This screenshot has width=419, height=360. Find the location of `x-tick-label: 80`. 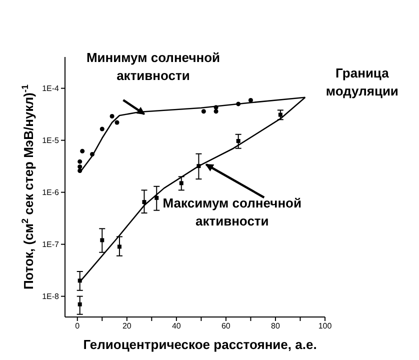

x-tick-label: 80 is located at coordinates (275, 326).